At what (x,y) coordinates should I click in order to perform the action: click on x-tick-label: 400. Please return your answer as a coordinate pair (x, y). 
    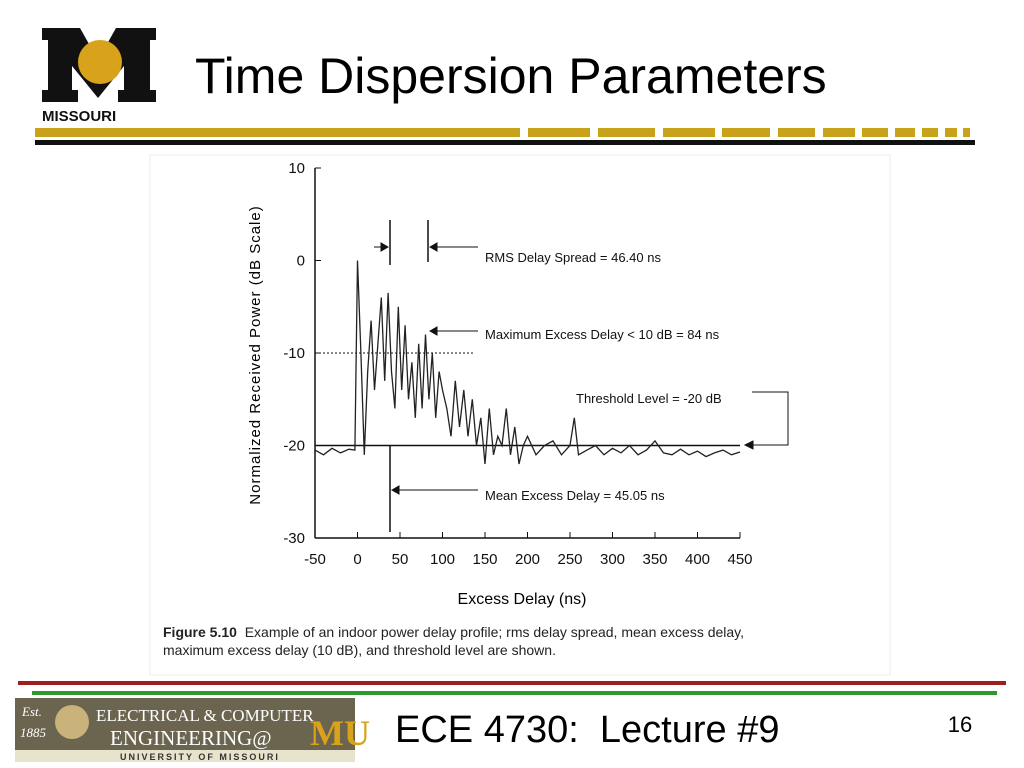
    Looking at the image, I should click on (697, 559).